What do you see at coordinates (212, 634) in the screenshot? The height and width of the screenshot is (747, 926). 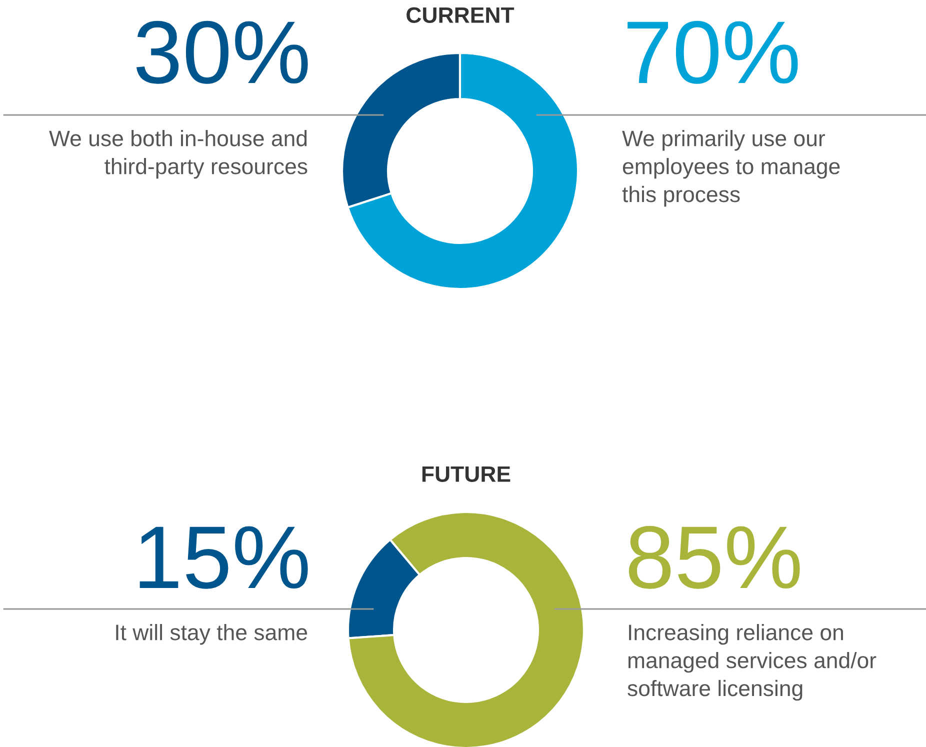 I see `slice-label: It will stay the same` at bounding box center [212, 634].